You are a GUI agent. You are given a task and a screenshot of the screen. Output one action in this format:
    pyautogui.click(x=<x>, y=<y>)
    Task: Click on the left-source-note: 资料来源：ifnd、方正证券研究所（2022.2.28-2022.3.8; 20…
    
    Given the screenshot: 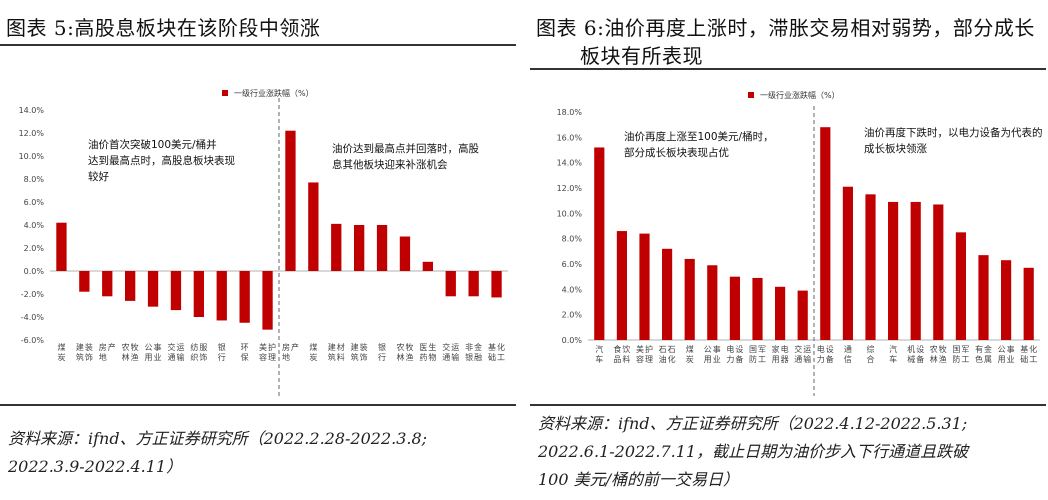 What is the action you would take?
    pyautogui.click(x=217, y=453)
    